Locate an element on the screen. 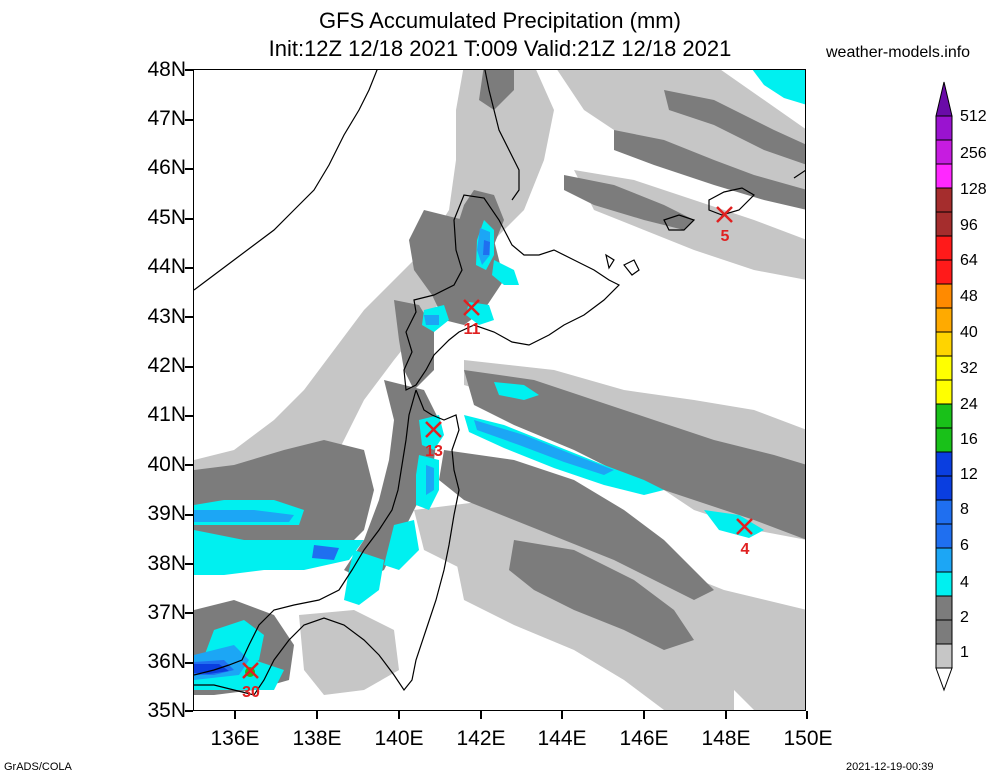 The width and height of the screenshot is (1000, 779). lat-label-42n: 42N is located at coordinates (166, 365).